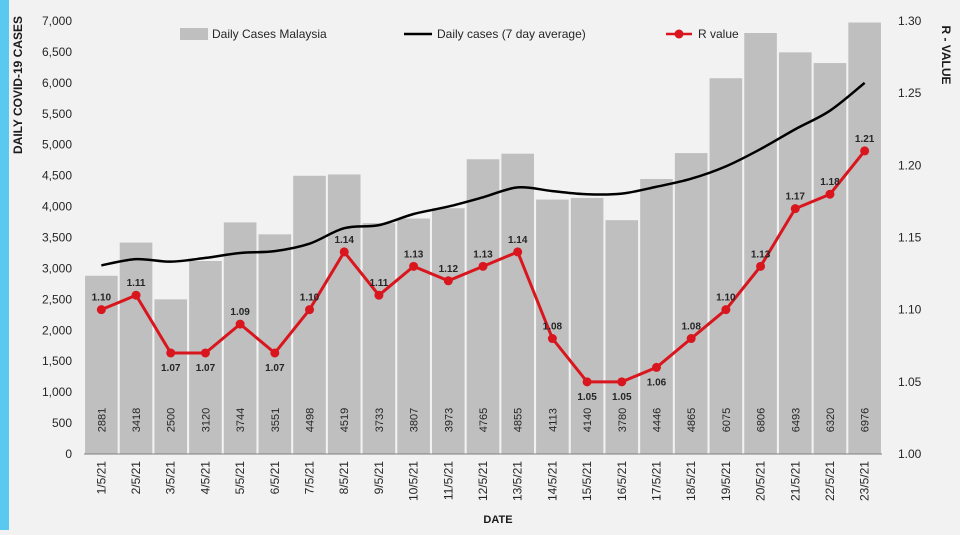 This screenshot has width=960, height=535. What do you see at coordinates (57, 299) in the screenshot?
I see `y-tick-label: 2,500` at bounding box center [57, 299].